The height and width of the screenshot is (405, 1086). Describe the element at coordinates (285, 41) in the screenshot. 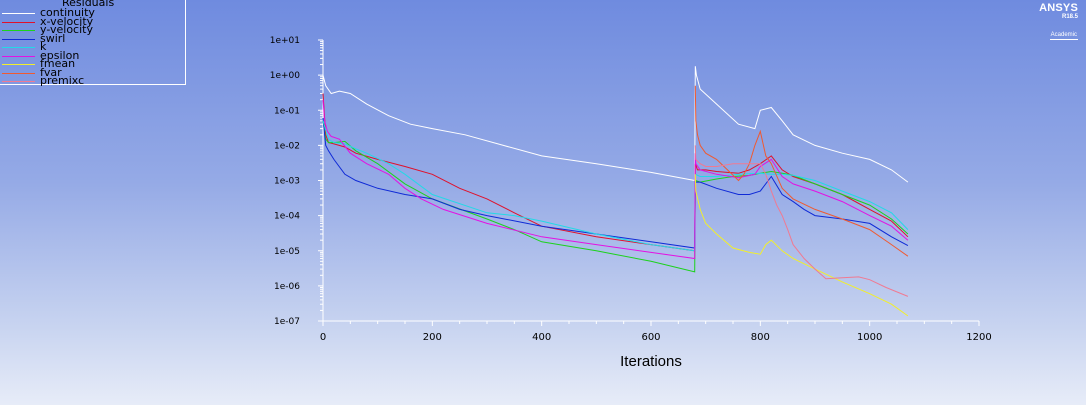

I see `y-tick-label: 1e+01` at that location.